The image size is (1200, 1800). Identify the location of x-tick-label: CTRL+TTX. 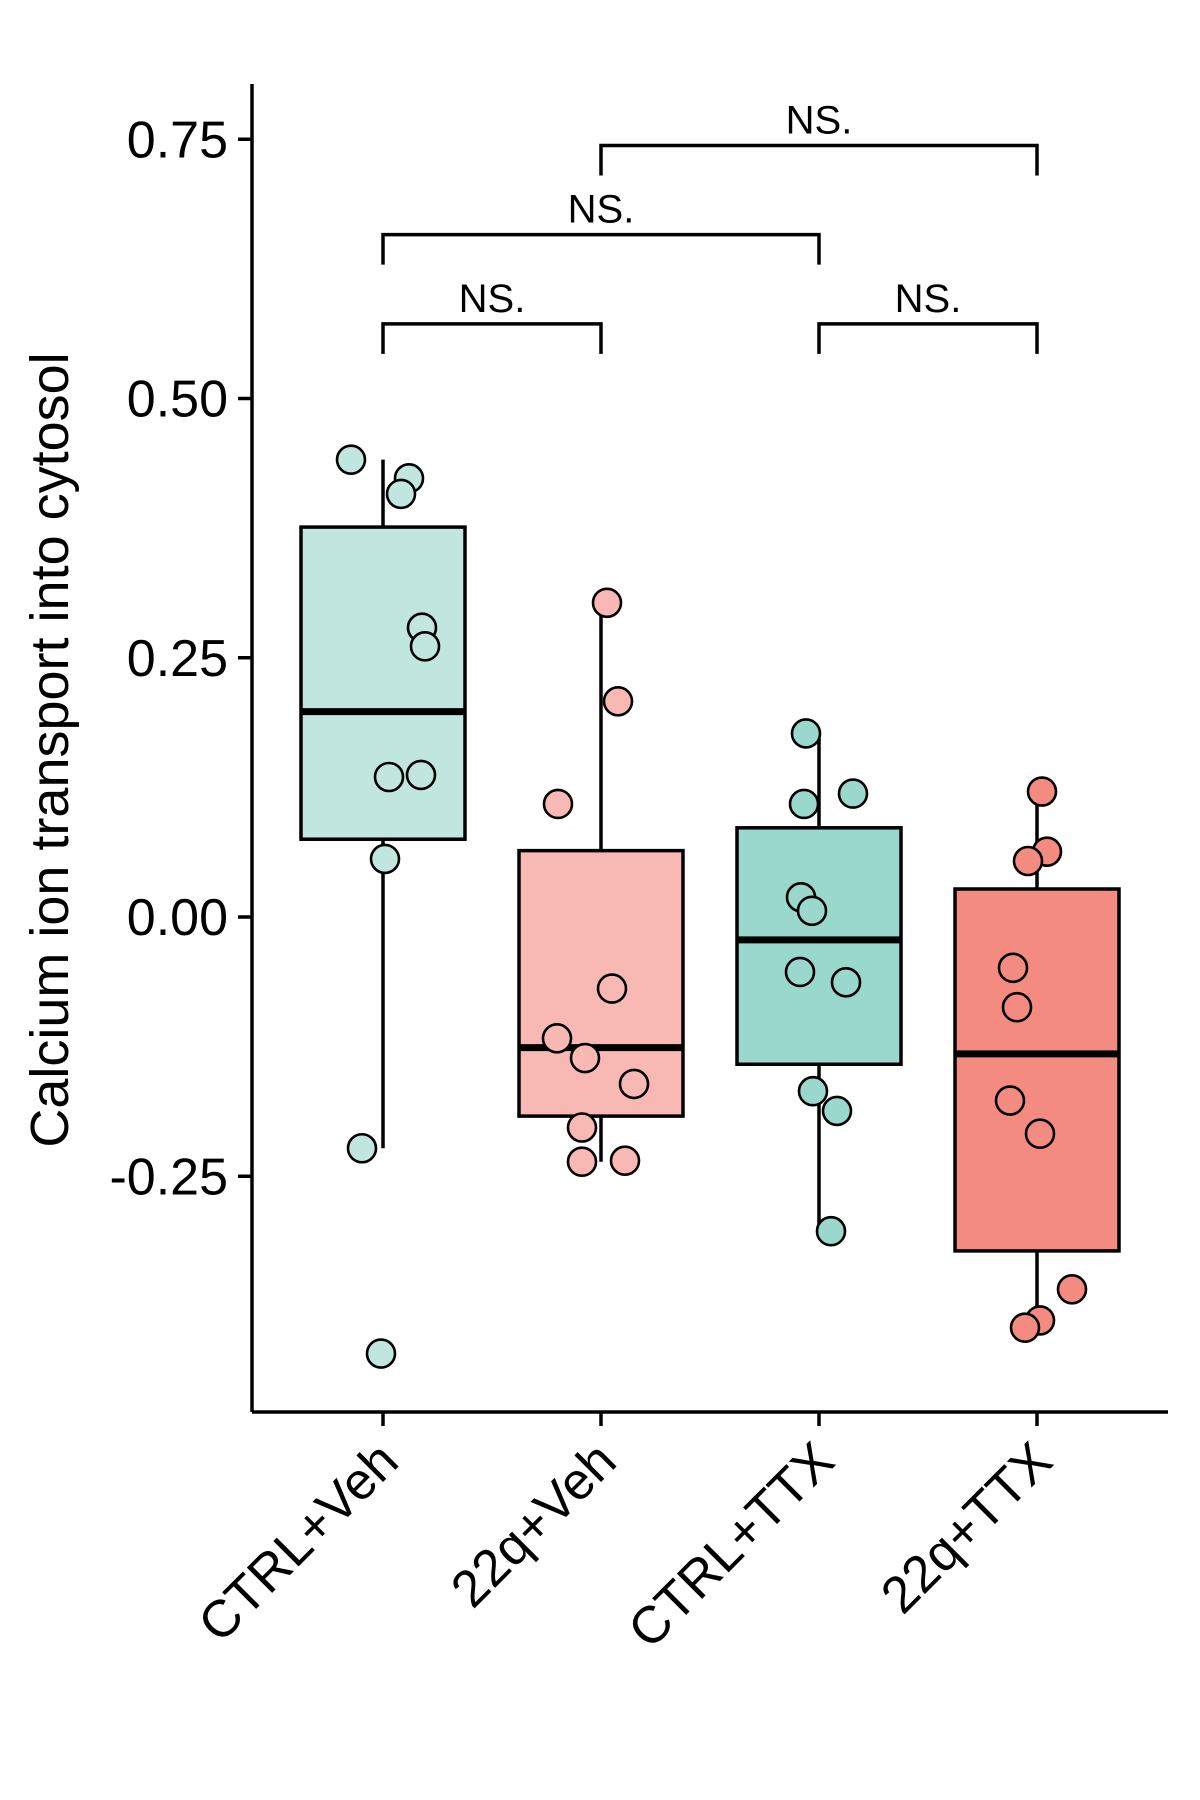
(732, 1545).